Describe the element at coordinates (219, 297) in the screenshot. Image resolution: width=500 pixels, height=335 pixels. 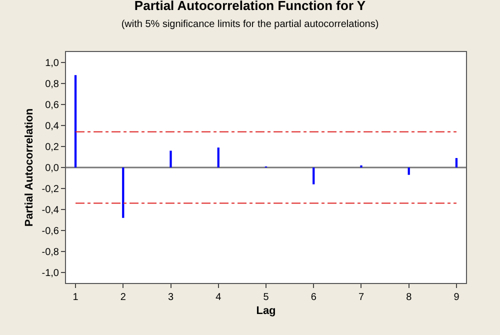
I see `x-tick-label: 4` at that location.